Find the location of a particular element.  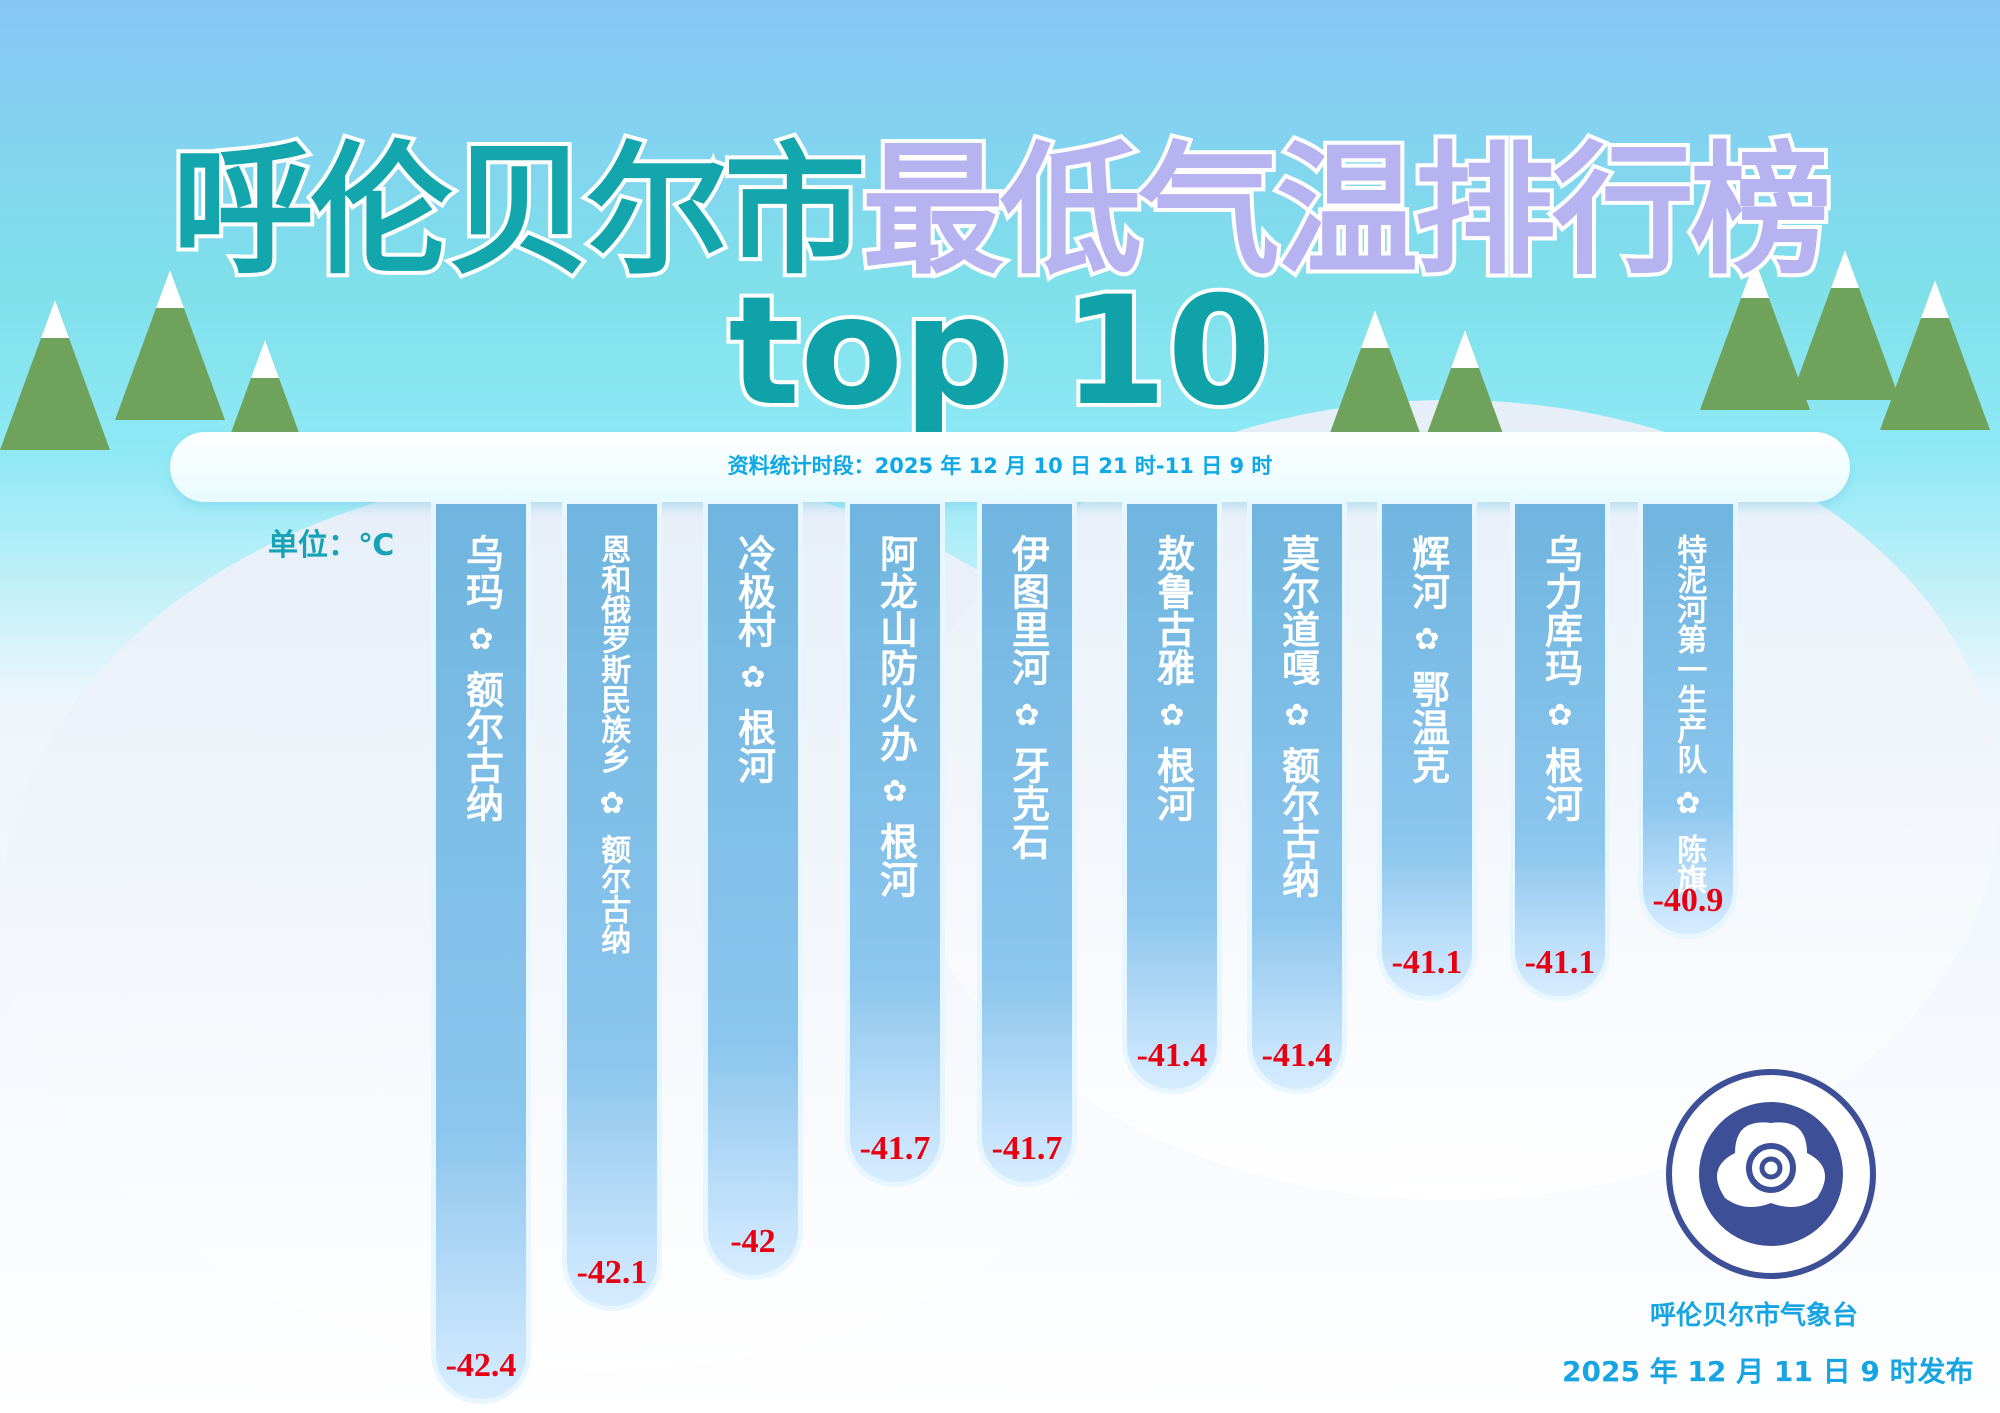

station-name: 乌力库玛 is located at coordinates (1560, 610).